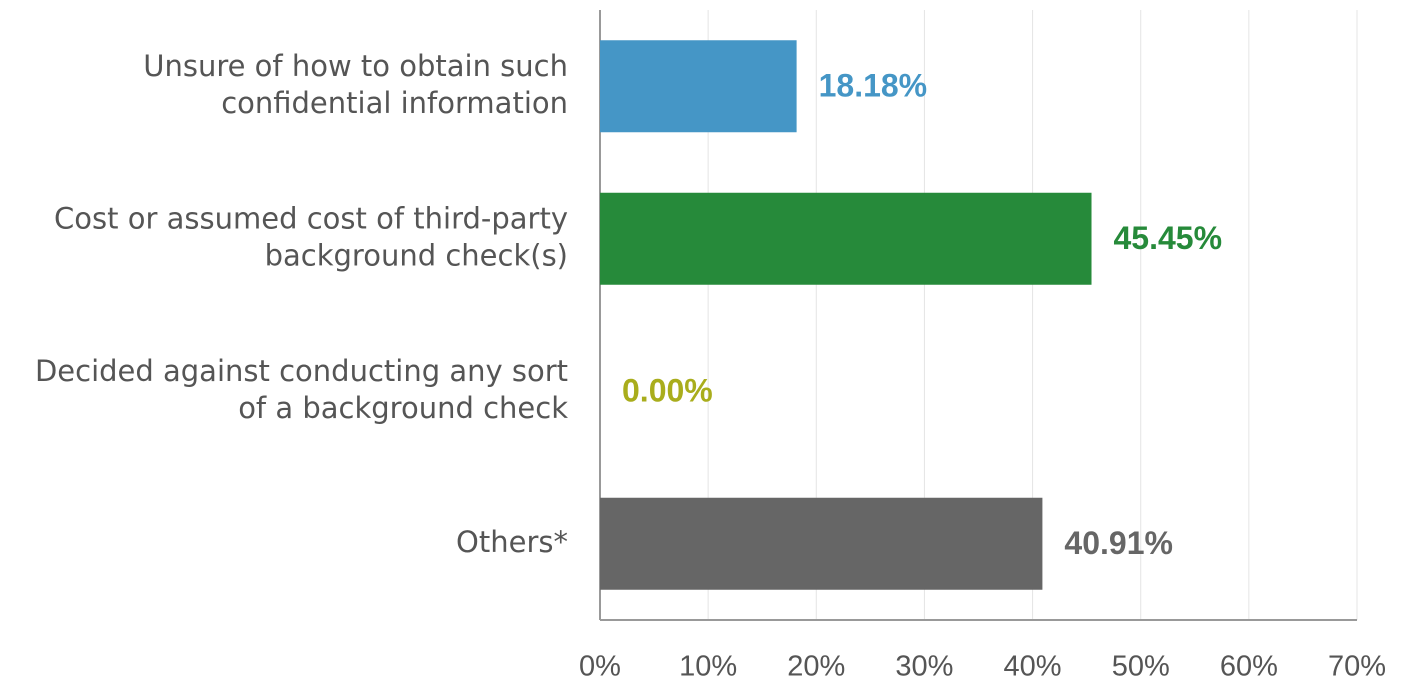 This screenshot has height=687, width=1408. Describe the element at coordinates (512, 542) in the screenshot. I see `y-tick-label: Others*` at that location.